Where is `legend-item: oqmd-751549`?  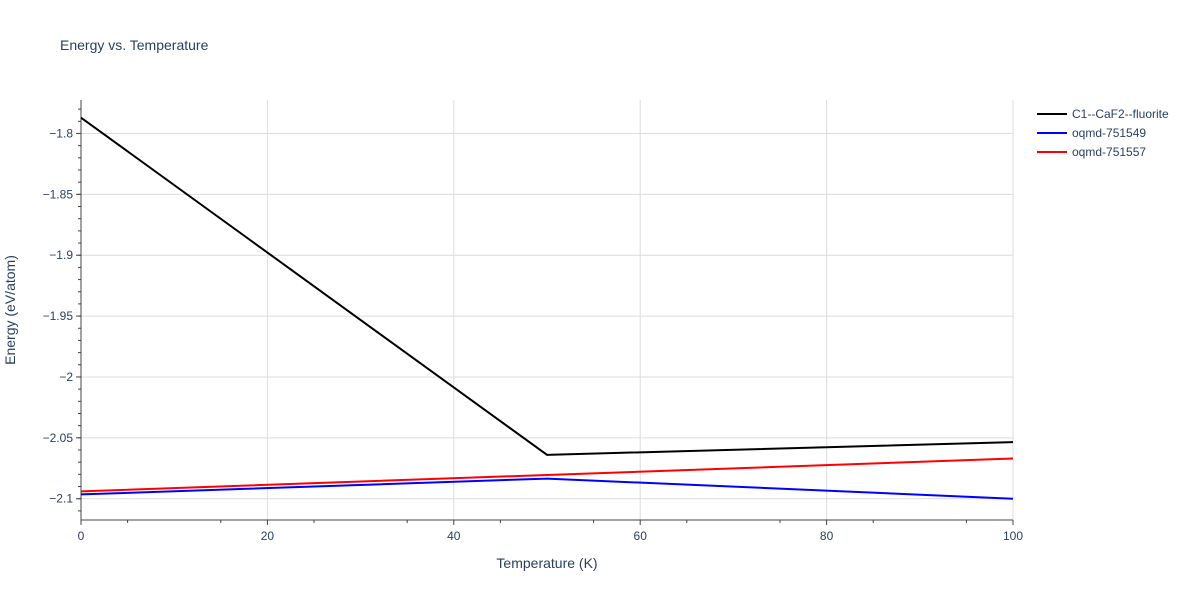 legend-item: oqmd-751549 is located at coordinates (1091, 133).